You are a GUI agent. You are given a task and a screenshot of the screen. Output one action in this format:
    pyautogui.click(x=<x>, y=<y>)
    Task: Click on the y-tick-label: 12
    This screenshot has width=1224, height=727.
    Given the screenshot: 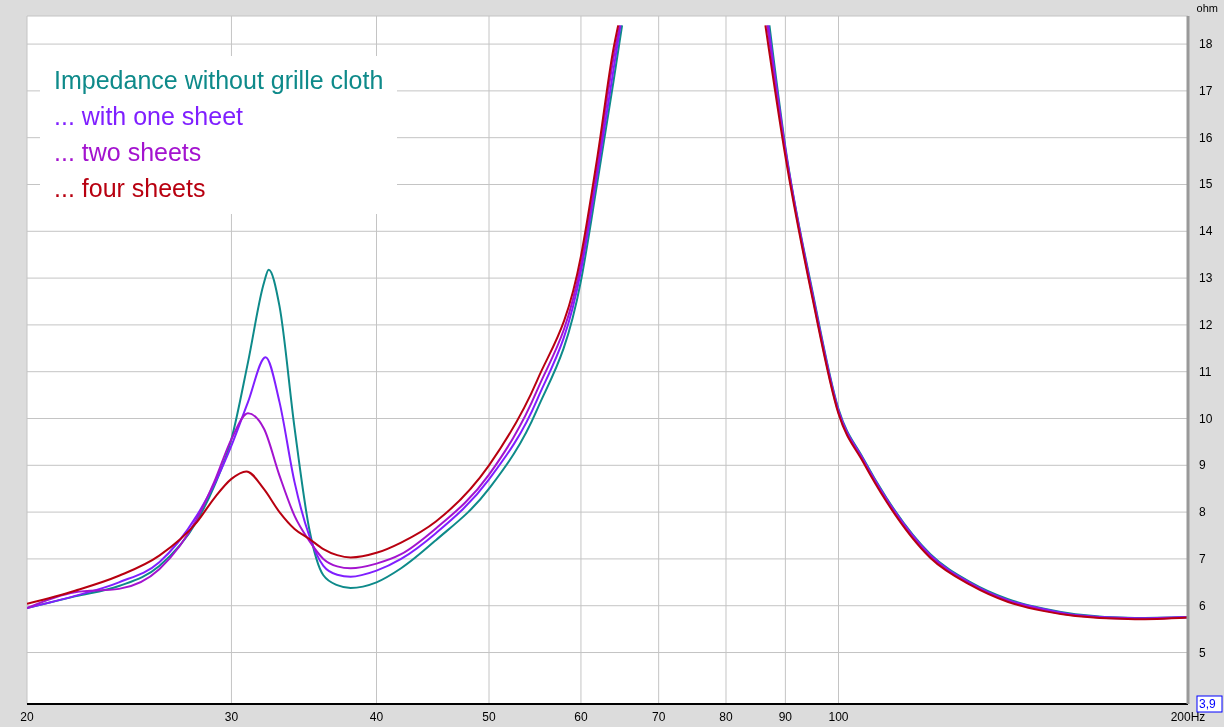 What is the action you would take?
    pyautogui.click(x=1206, y=324)
    